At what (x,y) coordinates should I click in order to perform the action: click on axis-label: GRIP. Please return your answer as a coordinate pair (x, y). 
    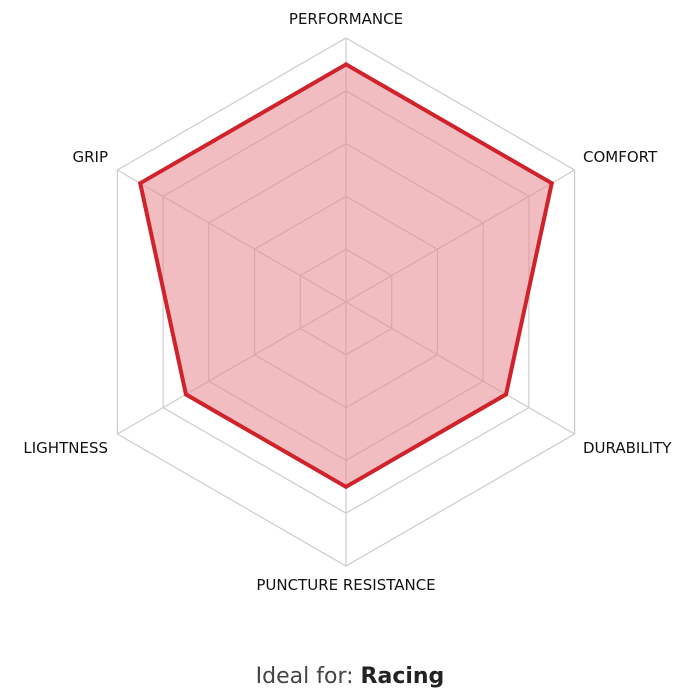
    Looking at the image, I should click on (90, 157).